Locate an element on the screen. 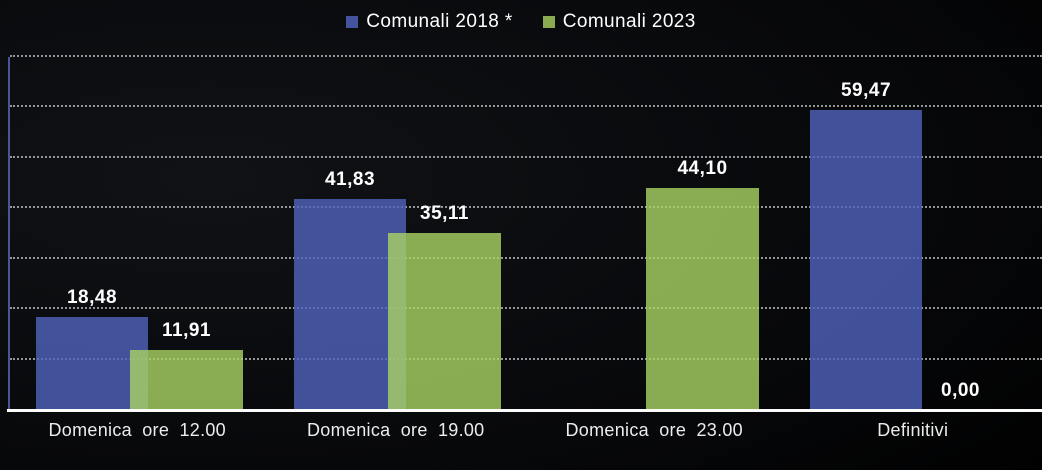 This screenshot has height=470, width=1042. category-label-0: Domenica ore 12.00 is located at coordinates (137, 430).